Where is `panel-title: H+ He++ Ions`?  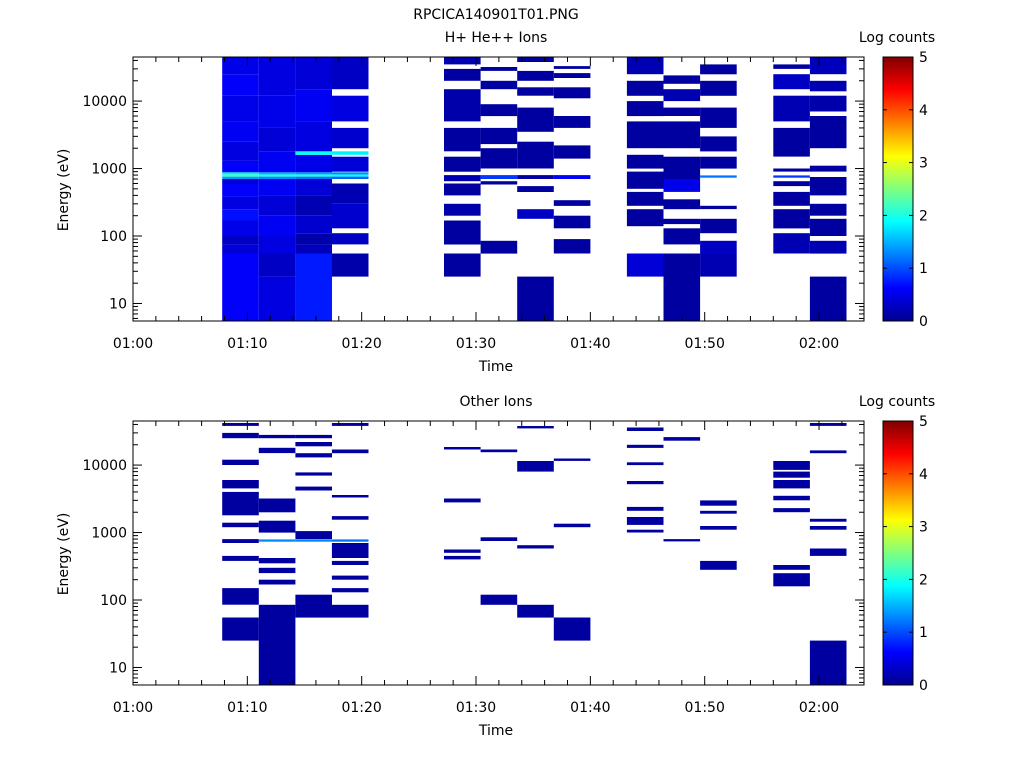 panel-title: H+ He++ Ions is located at coordinates (496, 38).